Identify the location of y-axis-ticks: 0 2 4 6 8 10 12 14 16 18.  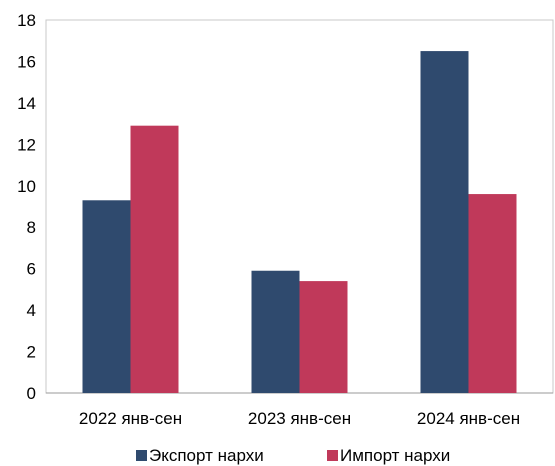
(26, 207).